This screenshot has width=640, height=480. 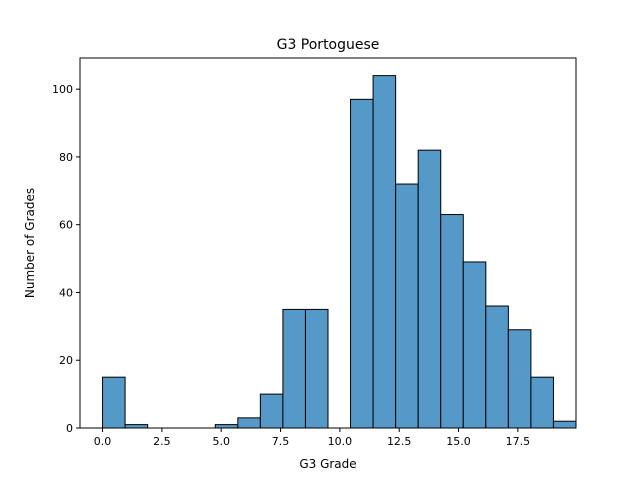 I want to click on x-tick-label: 15.0, so click(x=458, y=441).